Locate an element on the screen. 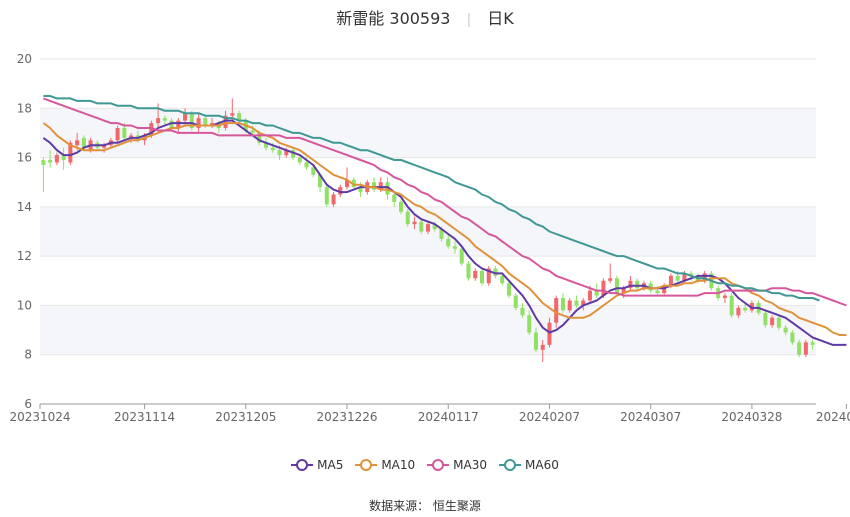  chart-title: 新雷能 300593 | 日K is located at coordinates (425, 17).